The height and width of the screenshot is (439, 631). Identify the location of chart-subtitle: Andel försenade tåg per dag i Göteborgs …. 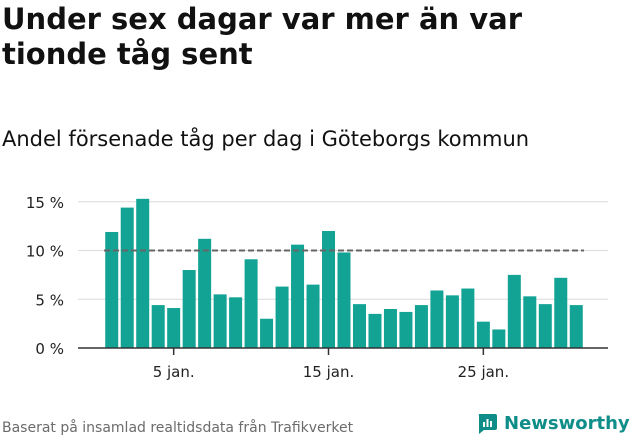
(266, 139).